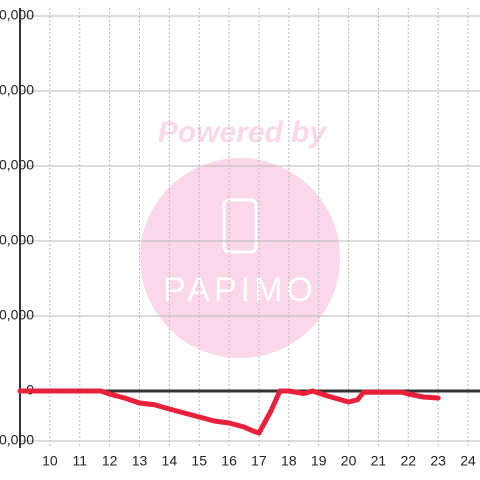 This screenshot has width=480, height=480. Describe the element at coordinates (379, 461) in the screenshot. I see `x-tick-label: 21` at that location.